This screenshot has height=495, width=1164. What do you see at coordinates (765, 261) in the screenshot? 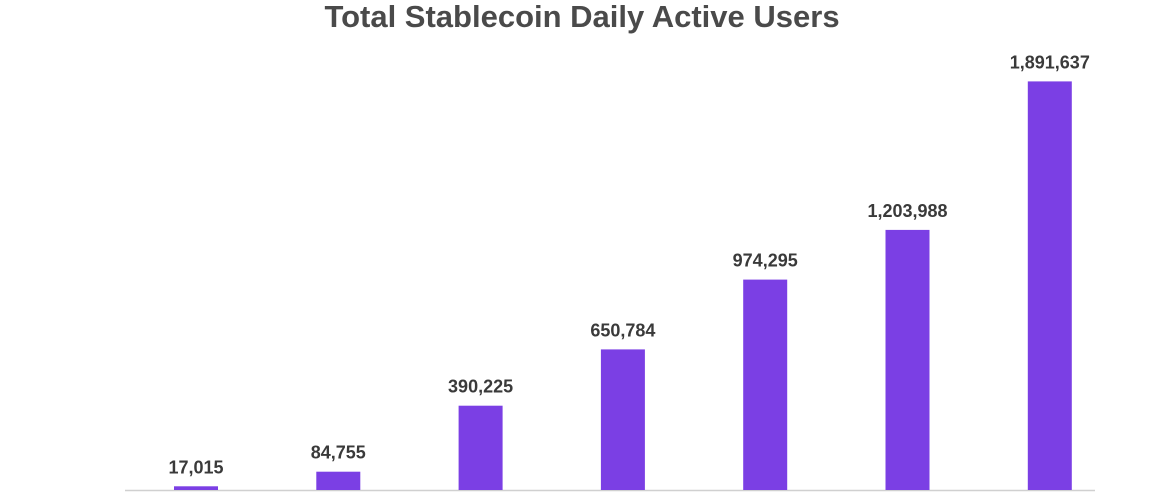
I see `data-label-5: 974,295` at bounding box center [765, 261].